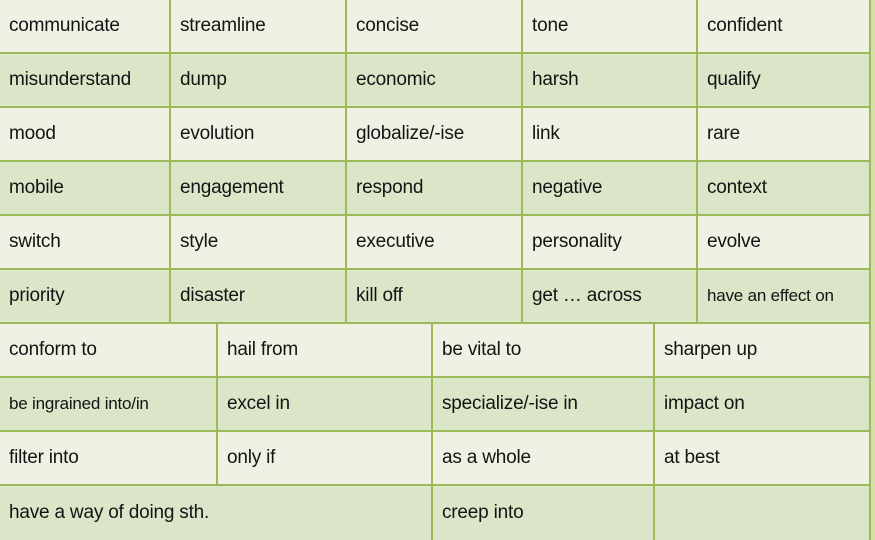  What do you see at coordinates (610, 243) in the screenshot?
I see `table-cell: personality` at bounding box center [610, 243].